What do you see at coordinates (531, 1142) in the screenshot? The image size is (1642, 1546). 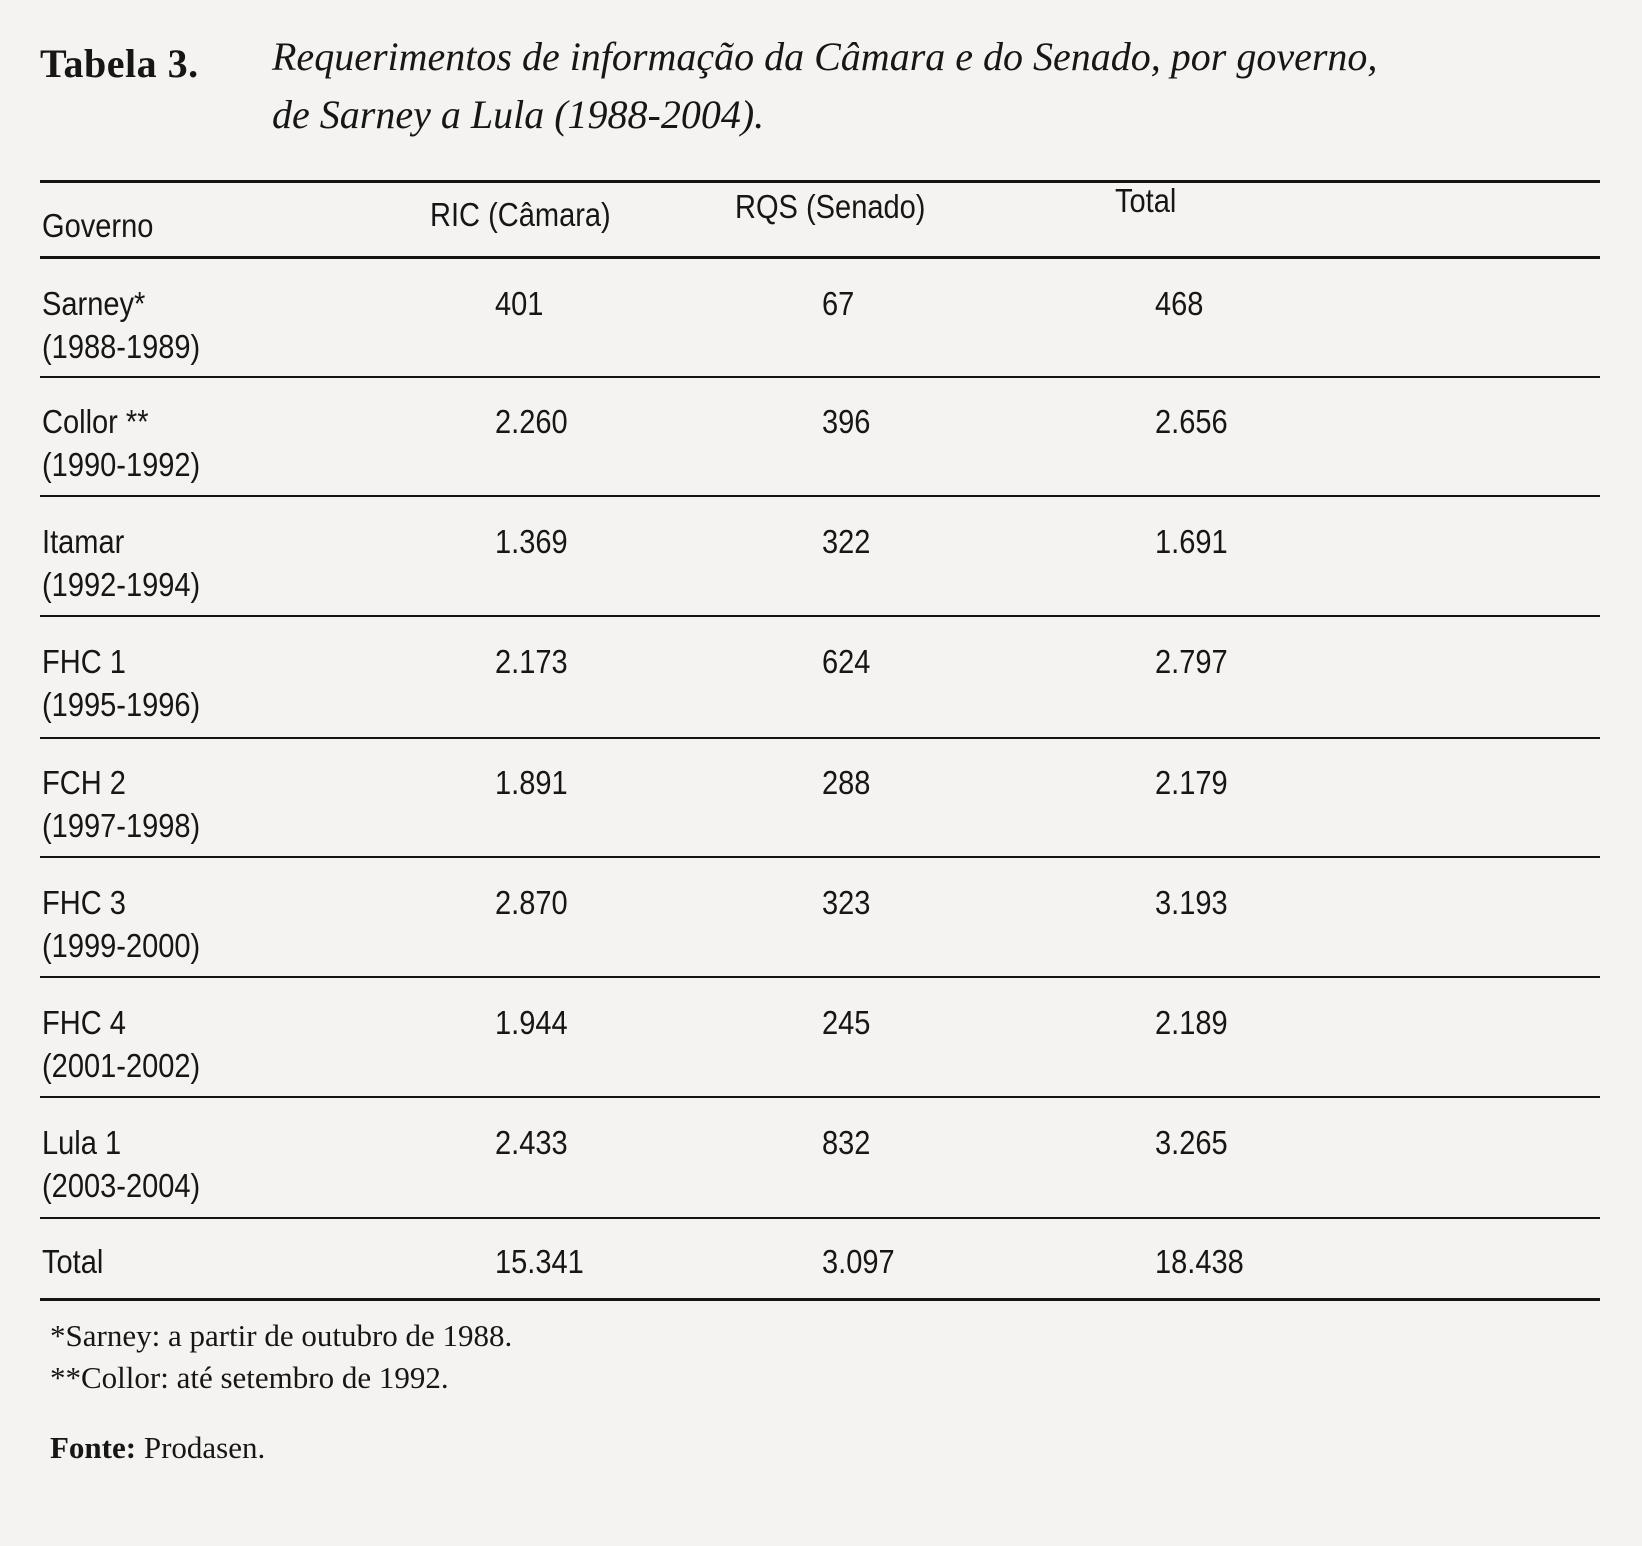 I see `cell-ric: 2.433` at bounding box center [531, 1142].